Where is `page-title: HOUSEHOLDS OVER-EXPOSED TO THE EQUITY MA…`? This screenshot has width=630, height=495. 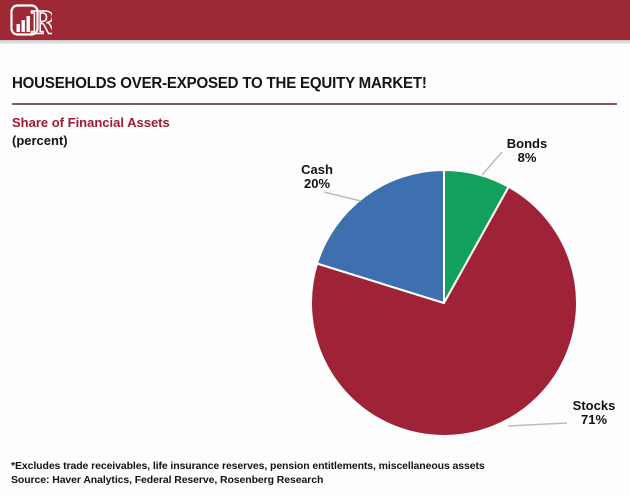 page-title: HOUSEHOLDS OVER-EXPOSED TO THE EQUITY MA… is located at coordinates (219, 83).